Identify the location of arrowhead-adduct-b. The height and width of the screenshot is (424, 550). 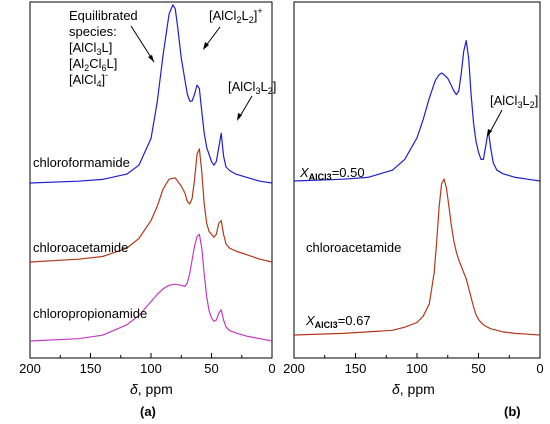
(489, 133).